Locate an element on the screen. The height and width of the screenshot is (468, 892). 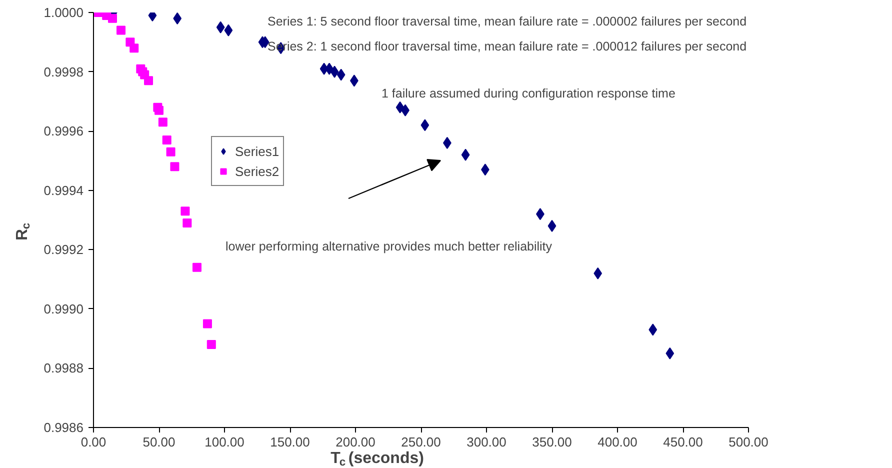
y-axis-title: Rc is located at coordinates (23, 231).